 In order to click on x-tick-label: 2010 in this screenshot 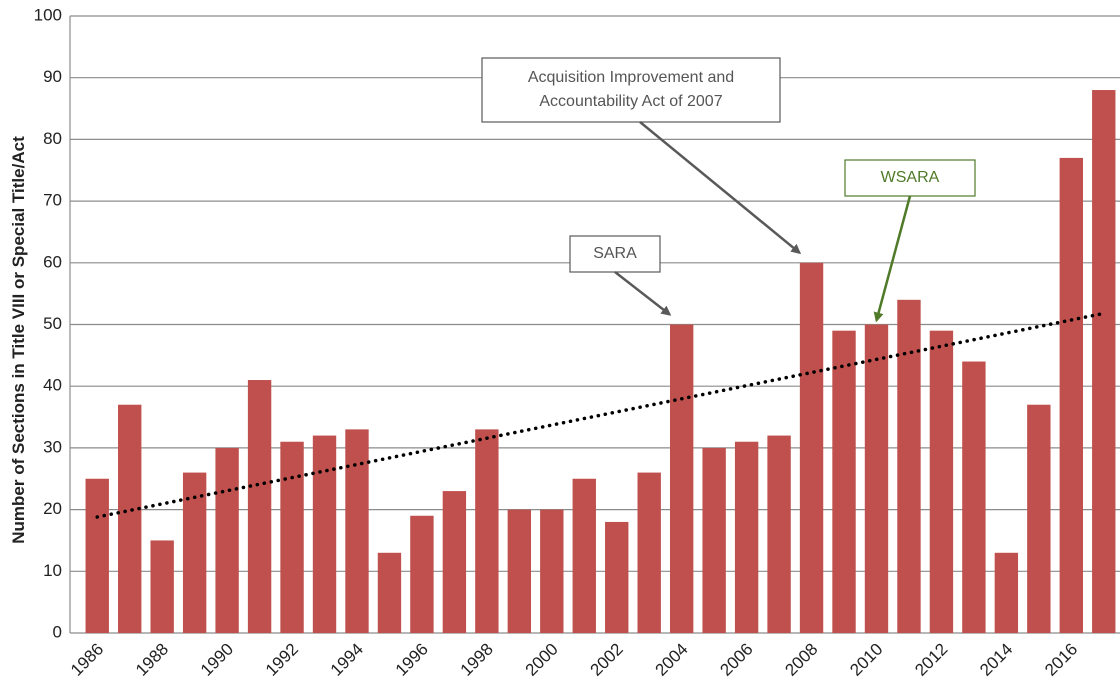, I will do `click(866, 660)`.